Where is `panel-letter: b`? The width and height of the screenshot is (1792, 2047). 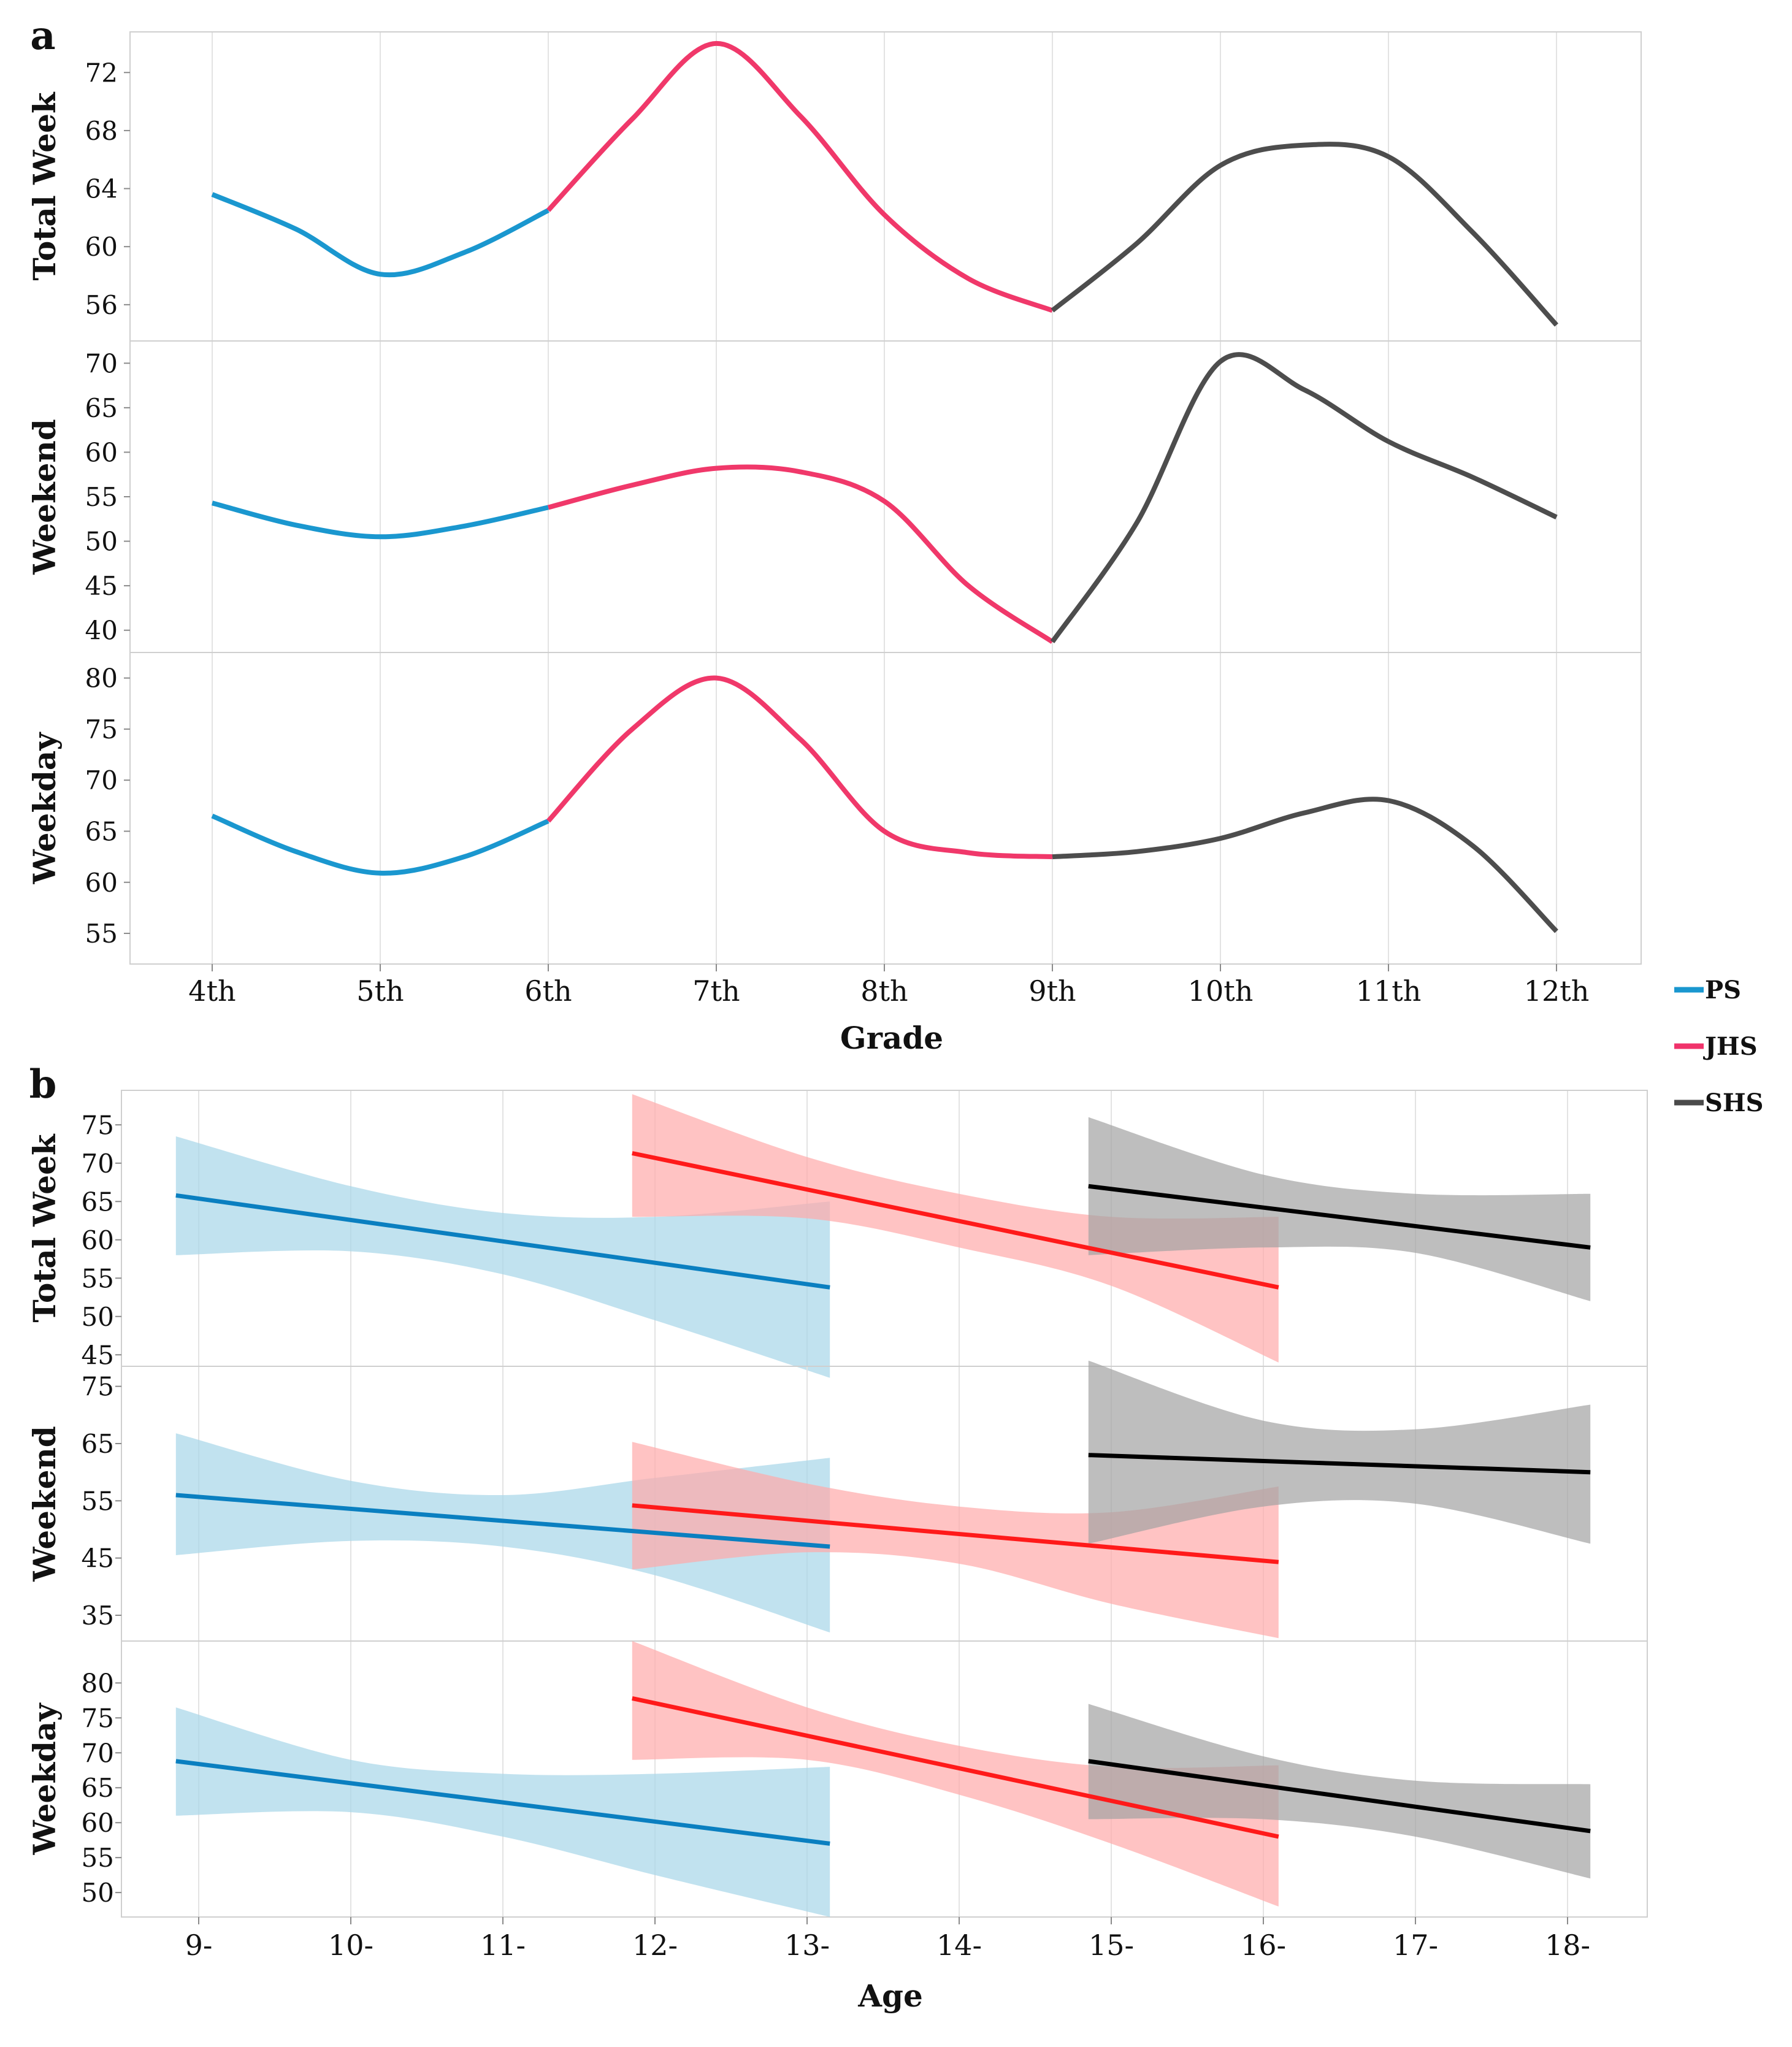
panel-letter: b is located at coordinates (43, 1085).